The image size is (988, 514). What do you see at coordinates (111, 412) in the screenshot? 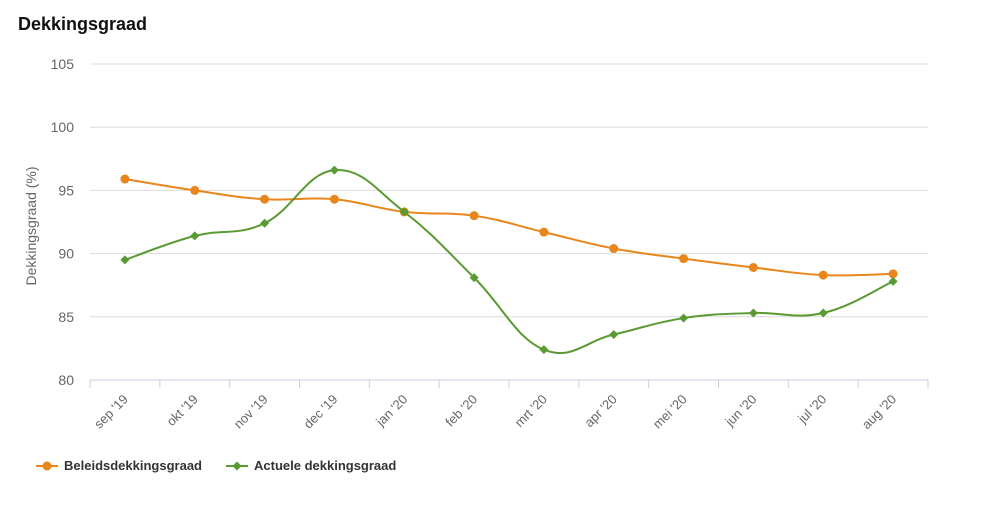
I see `x-tick-label: sep '19` at bounding box center [111, 412].